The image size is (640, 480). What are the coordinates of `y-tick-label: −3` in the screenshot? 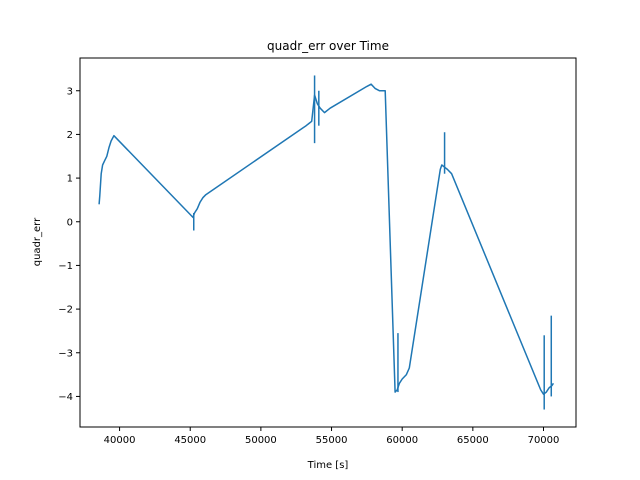 It's located at (65, 353).